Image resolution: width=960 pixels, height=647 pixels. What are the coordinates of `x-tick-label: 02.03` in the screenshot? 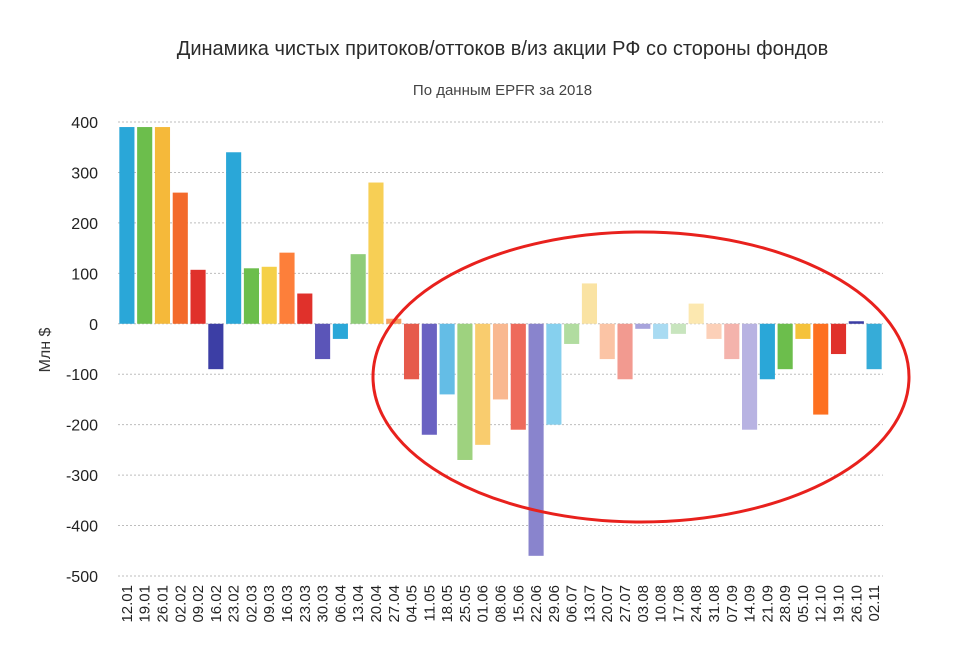 It's located at (251, 604).